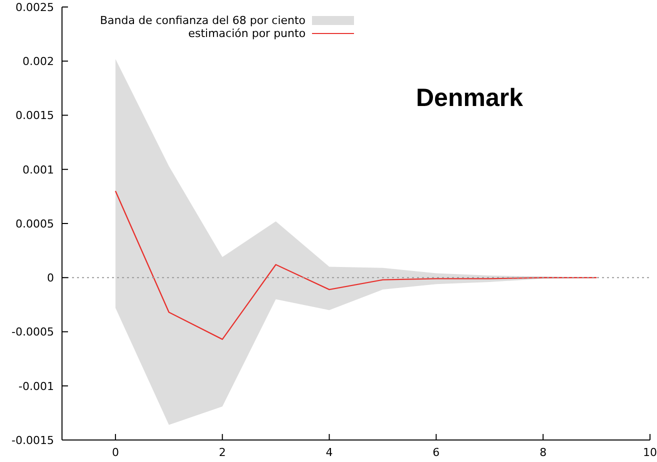  Describe the element at coordinates (50, 278) in the screenshot. I see `y-tick-label: 0` at that location.